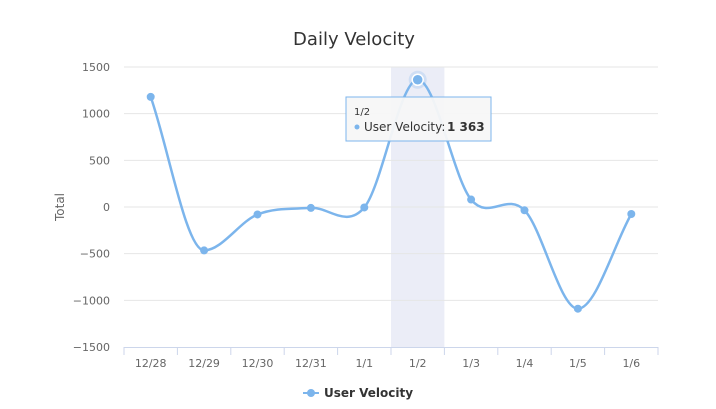 Image resolution: width=716 pixels, height=409 pixels. I want to click on y-axis-ticks: 1500 1000 500 0 −500 −1000 −1500, so click(91, 207).